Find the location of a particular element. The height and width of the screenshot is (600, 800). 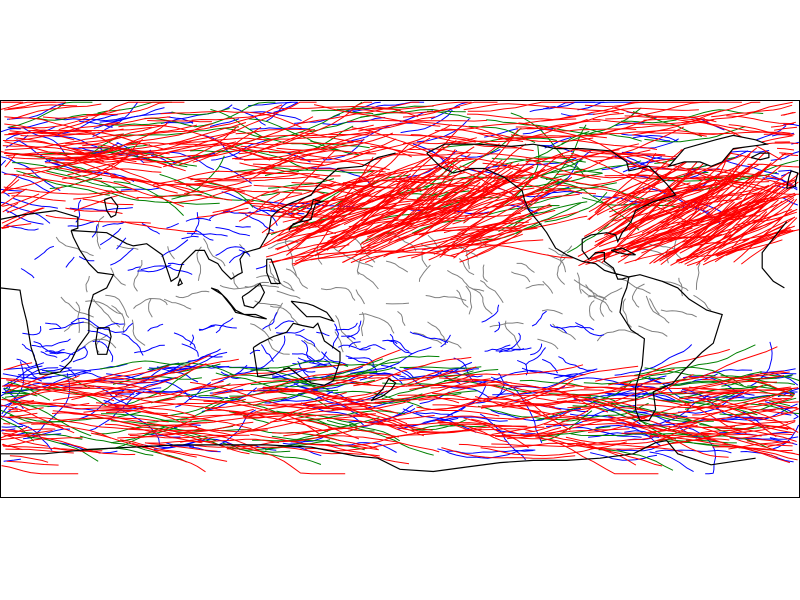

coastline-africa is located at coordinates (57, 302).